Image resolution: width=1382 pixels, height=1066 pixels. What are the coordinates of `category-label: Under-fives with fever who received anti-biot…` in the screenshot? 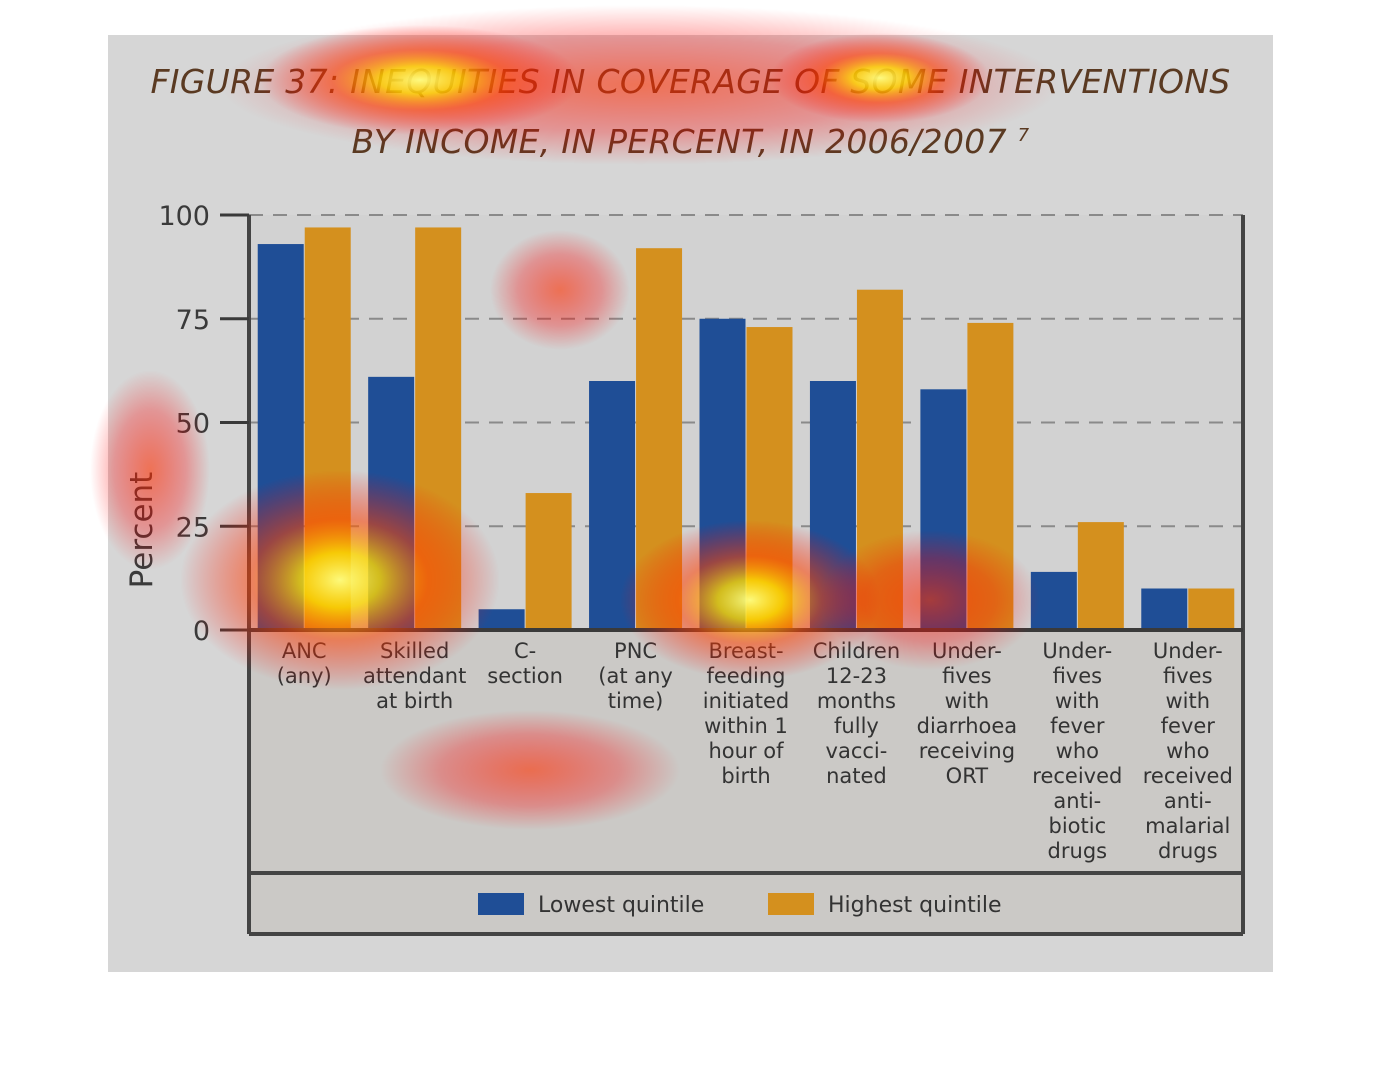 It's located at (1077, 751).